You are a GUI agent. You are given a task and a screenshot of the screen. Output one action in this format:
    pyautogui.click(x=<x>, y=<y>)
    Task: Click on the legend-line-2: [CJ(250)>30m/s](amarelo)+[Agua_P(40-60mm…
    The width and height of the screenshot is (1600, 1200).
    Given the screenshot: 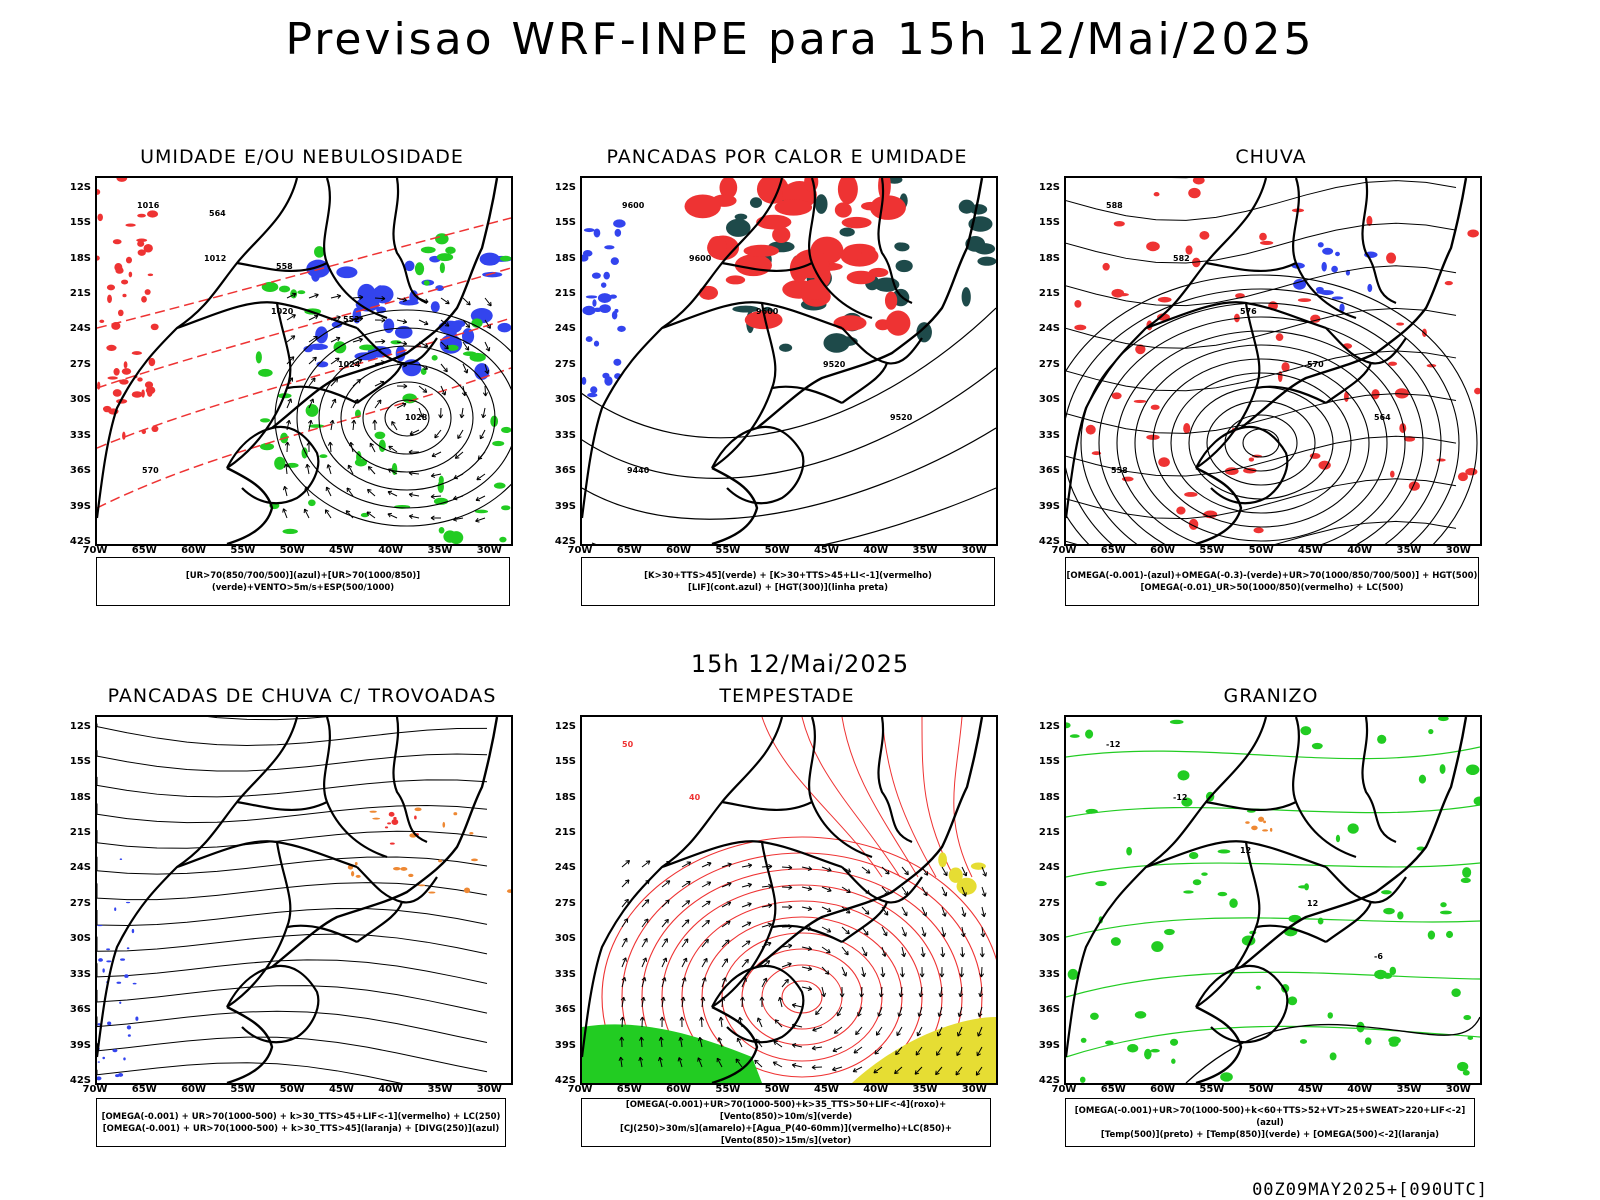 What is the action you would take?
    pyautogui.click(x=786, y=1134)
    